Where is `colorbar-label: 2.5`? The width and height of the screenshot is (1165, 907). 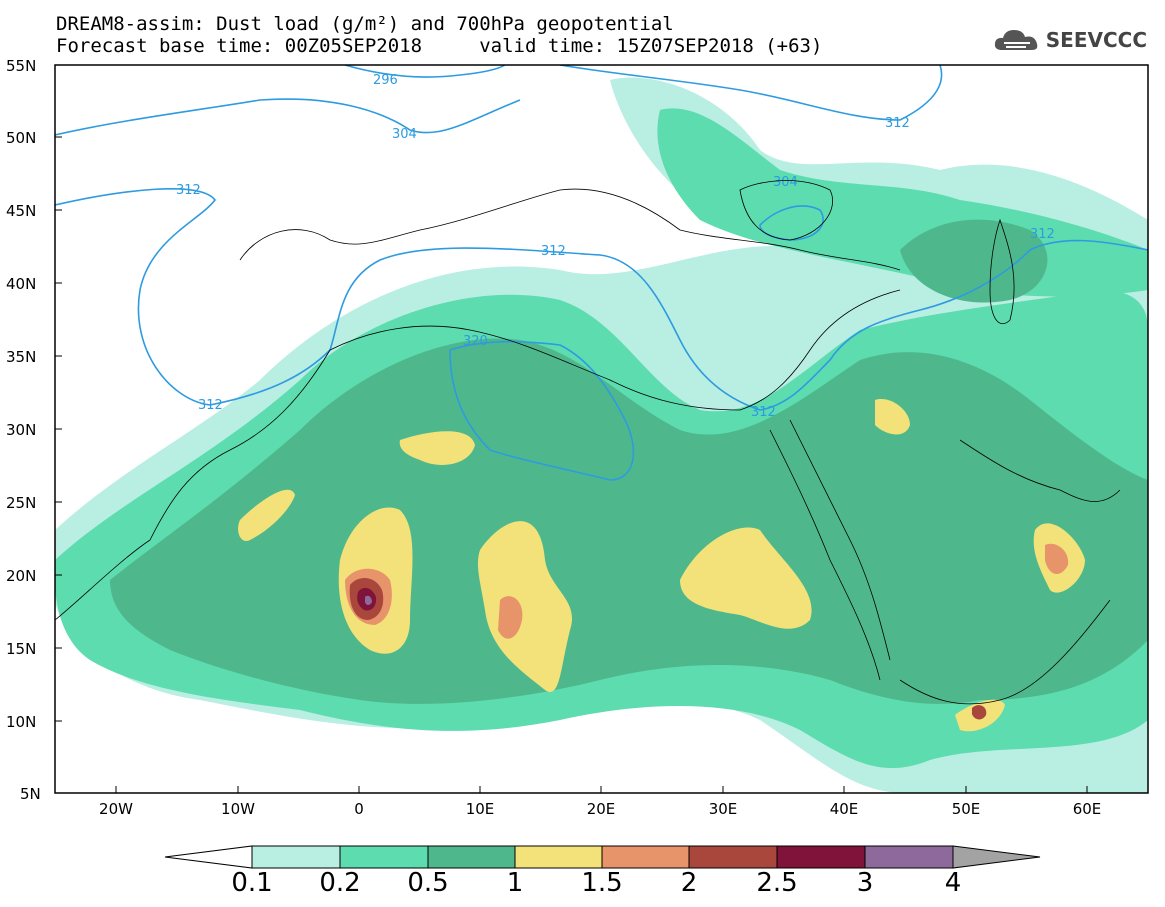 colorbar-label: 2.5 is located at coordinates (777, 883).